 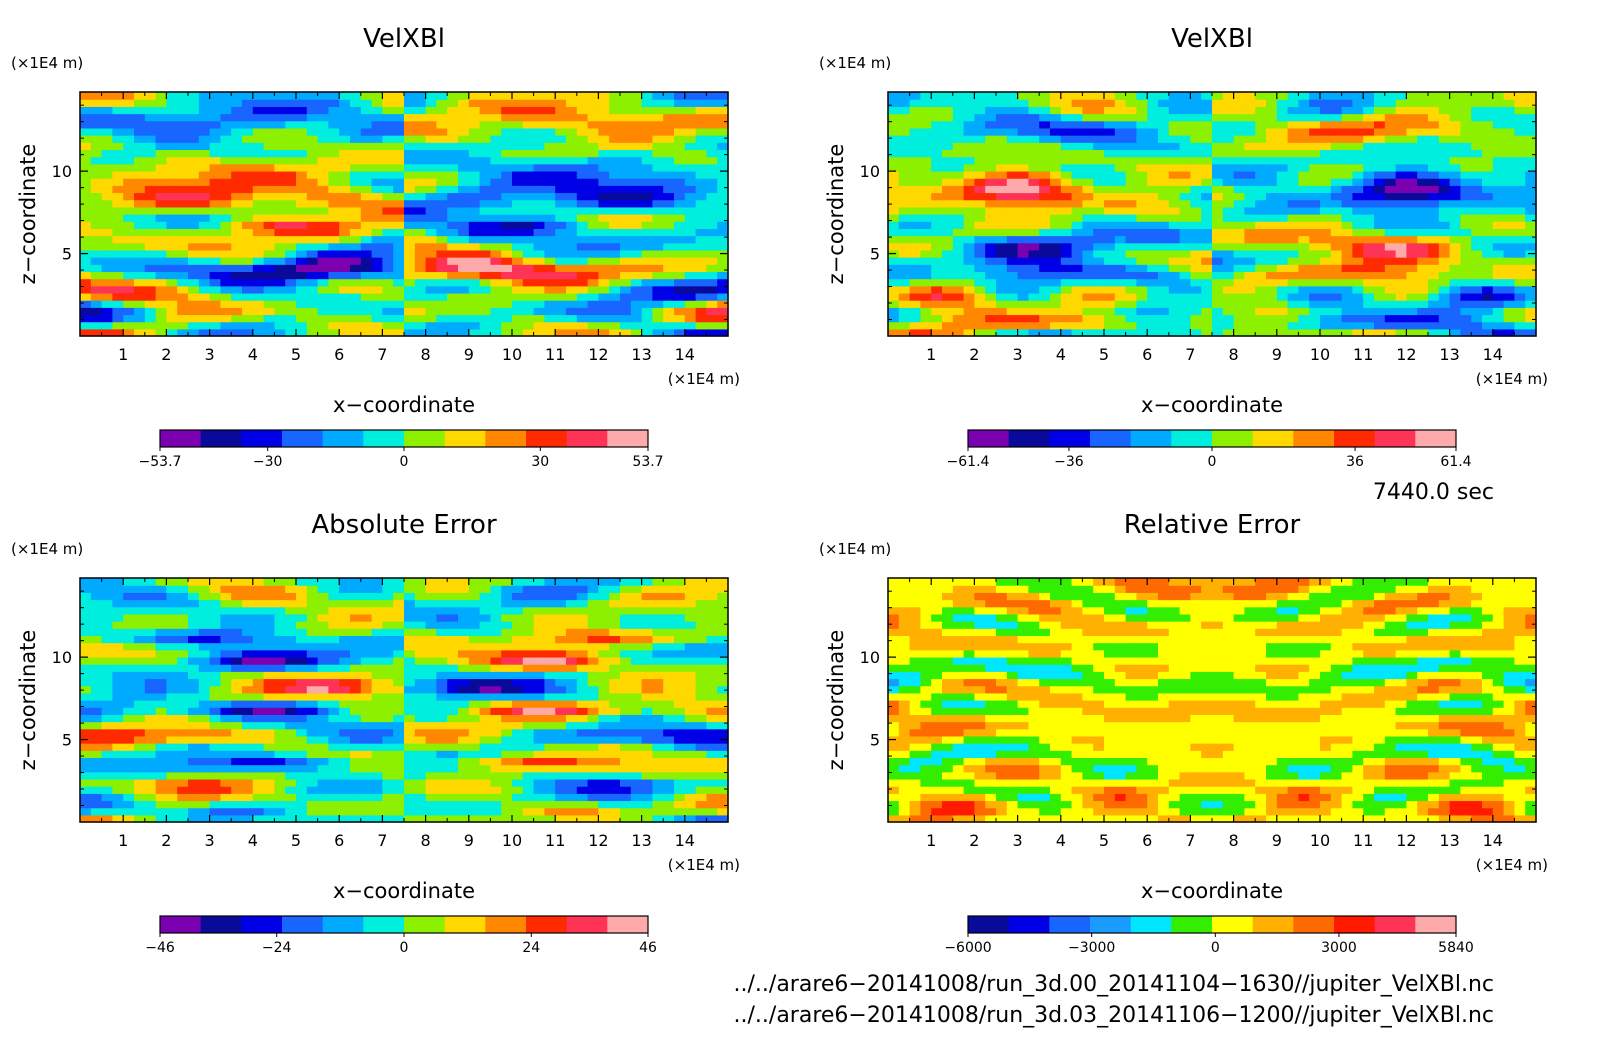 What do you see at coordinates (1104, 354) in the screenshot?
I see `x-tick-label: 5` at bounding box center [1104, 354].